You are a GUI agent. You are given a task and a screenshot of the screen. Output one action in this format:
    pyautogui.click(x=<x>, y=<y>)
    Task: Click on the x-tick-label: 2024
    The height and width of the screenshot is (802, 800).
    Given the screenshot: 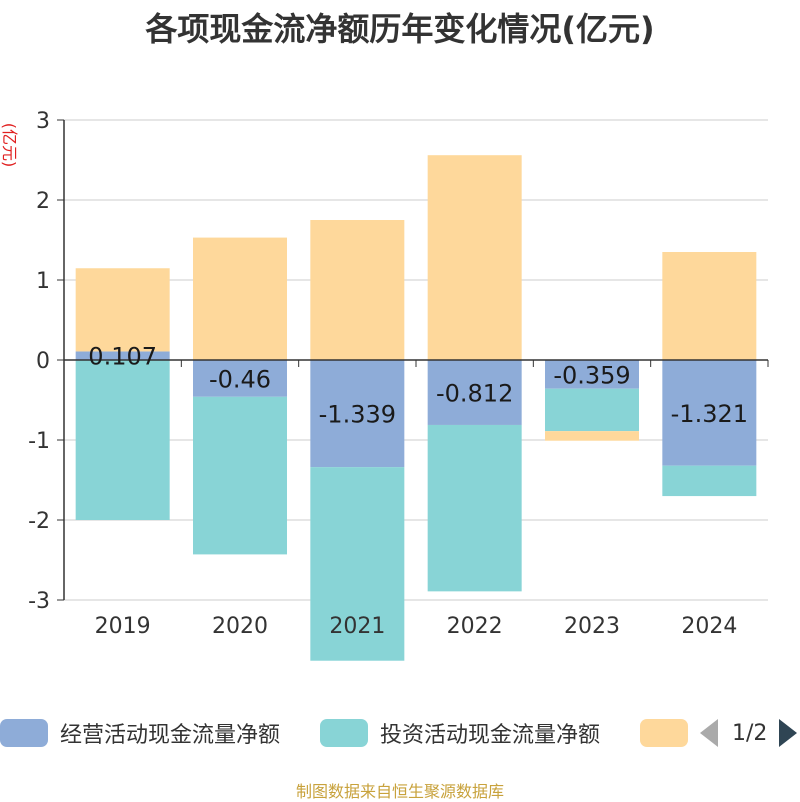 What is the action you would take?
    pyautogui.click(x=709, y=626)
    